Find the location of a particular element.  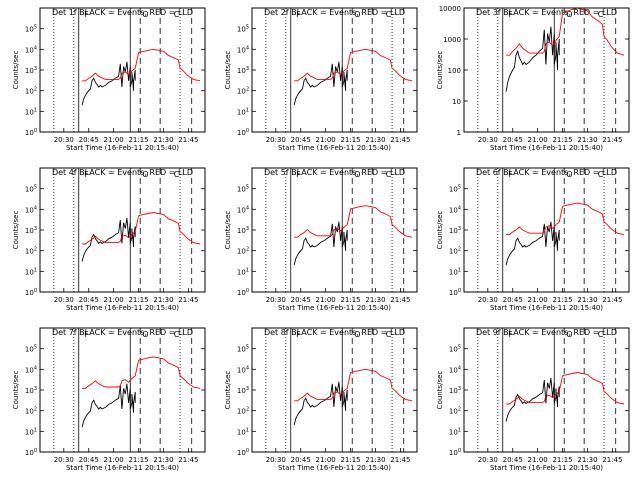

panel-title: Det 5f BLACK = Events, RED = LLD is located at coordinates (334, 172).